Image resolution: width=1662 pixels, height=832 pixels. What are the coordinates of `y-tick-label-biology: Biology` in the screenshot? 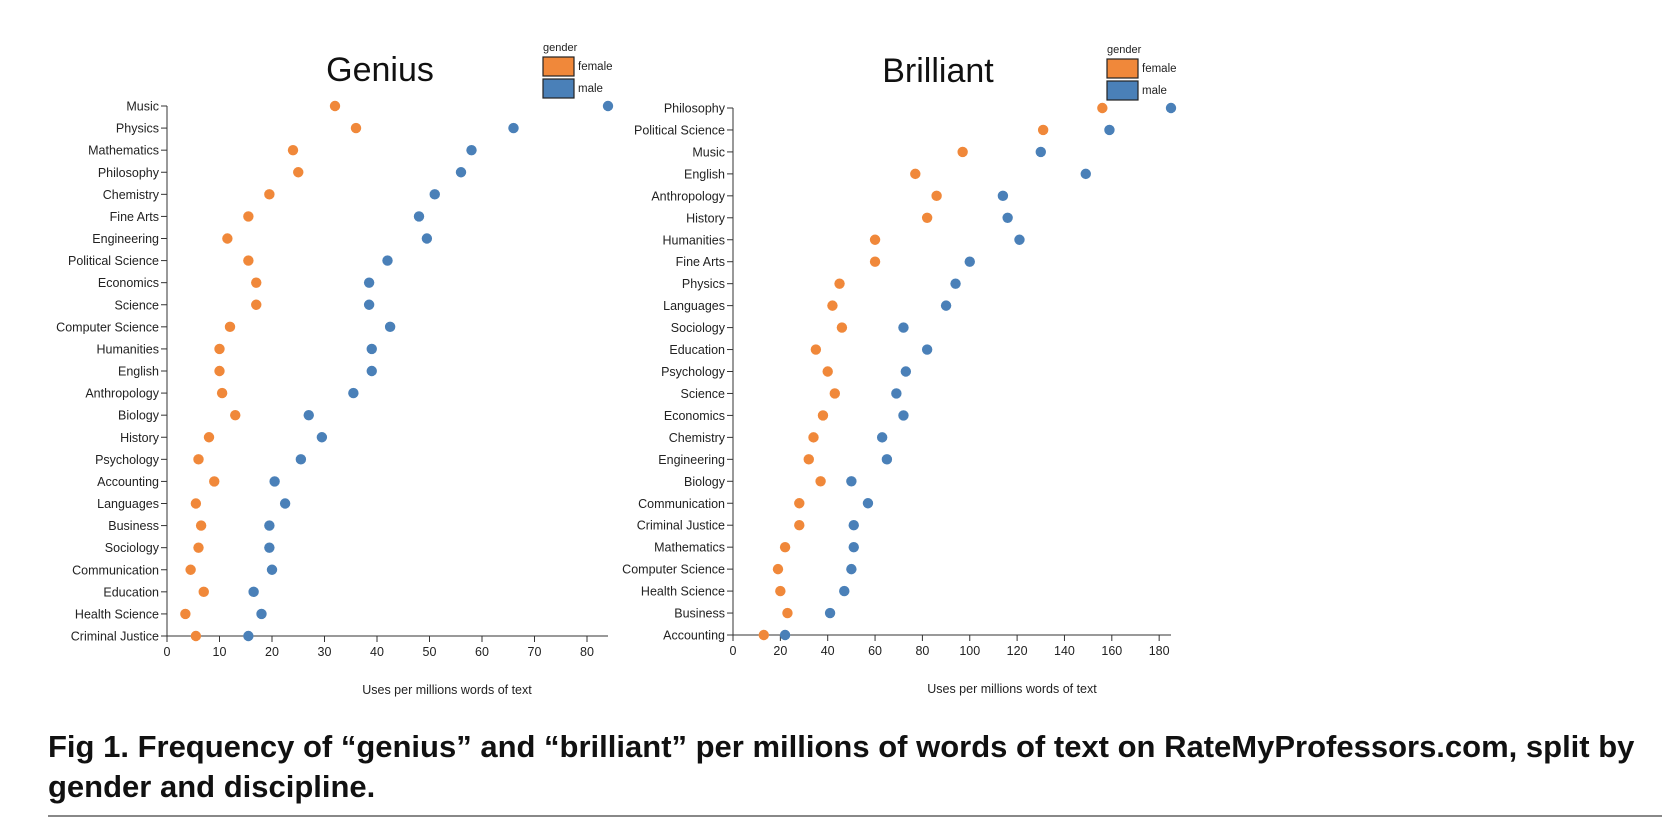 It's located at (139, 416).